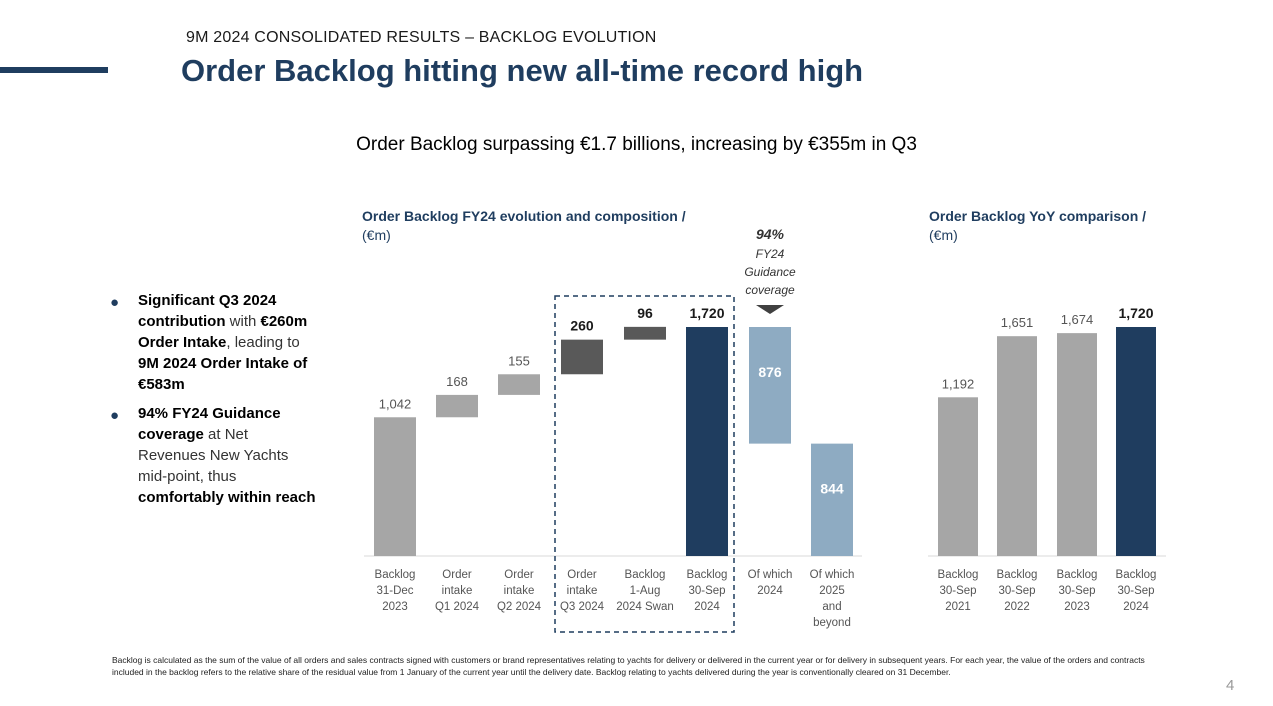 The image size is (1273, 706). I want to click on waterfall-tick-label: beyond, so click(832, 623).